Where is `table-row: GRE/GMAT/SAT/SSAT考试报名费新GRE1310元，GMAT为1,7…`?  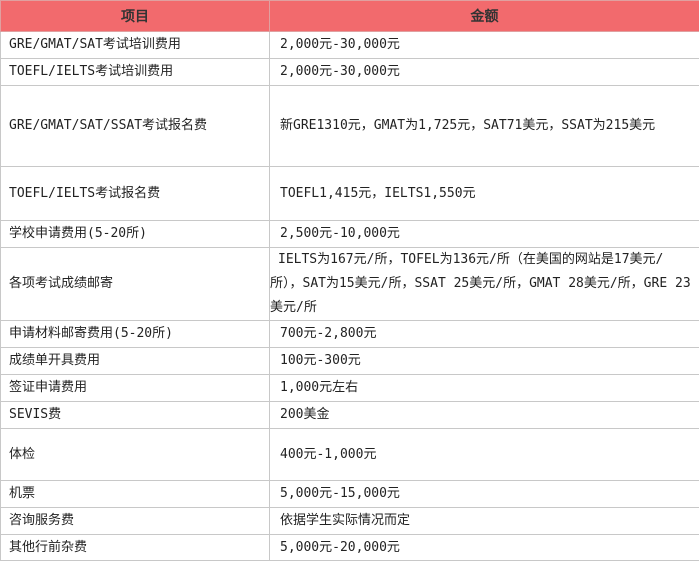 table-row: GRE/GMAT/SAT/SSAT考试报名费新GRE1310元，GMAT为1,7… is located at coordinates (350, 126).